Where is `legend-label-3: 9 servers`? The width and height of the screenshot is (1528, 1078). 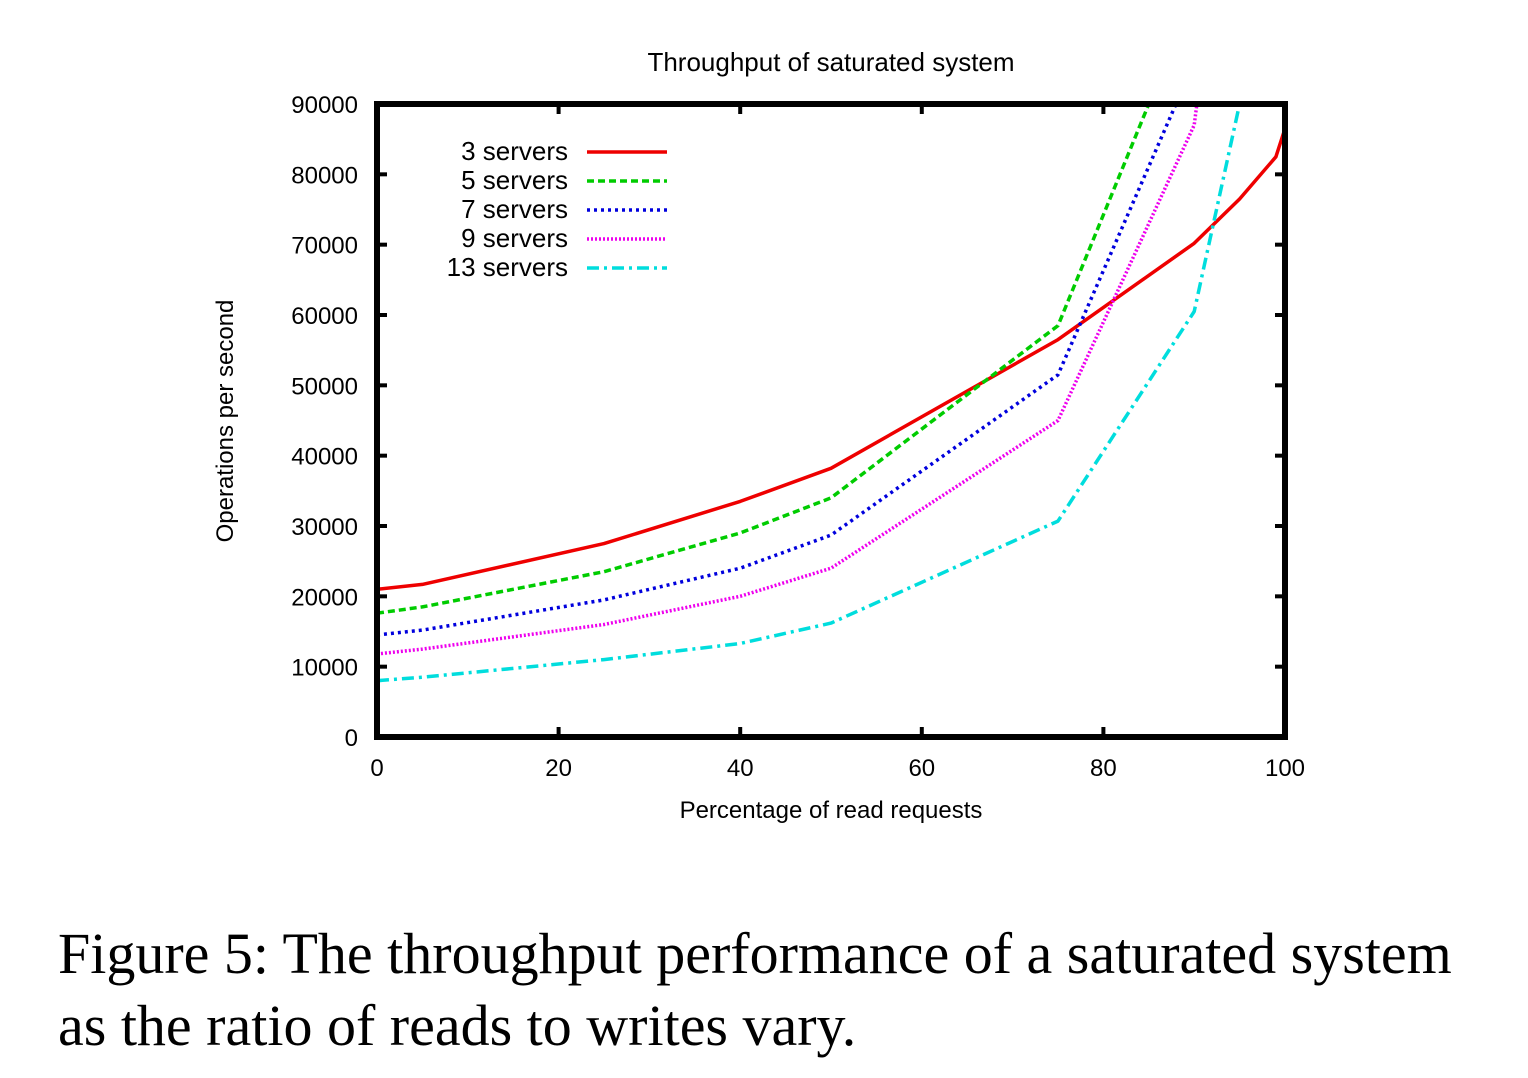
legend-label-3: 9 servers is located at coordinates (514, 238).